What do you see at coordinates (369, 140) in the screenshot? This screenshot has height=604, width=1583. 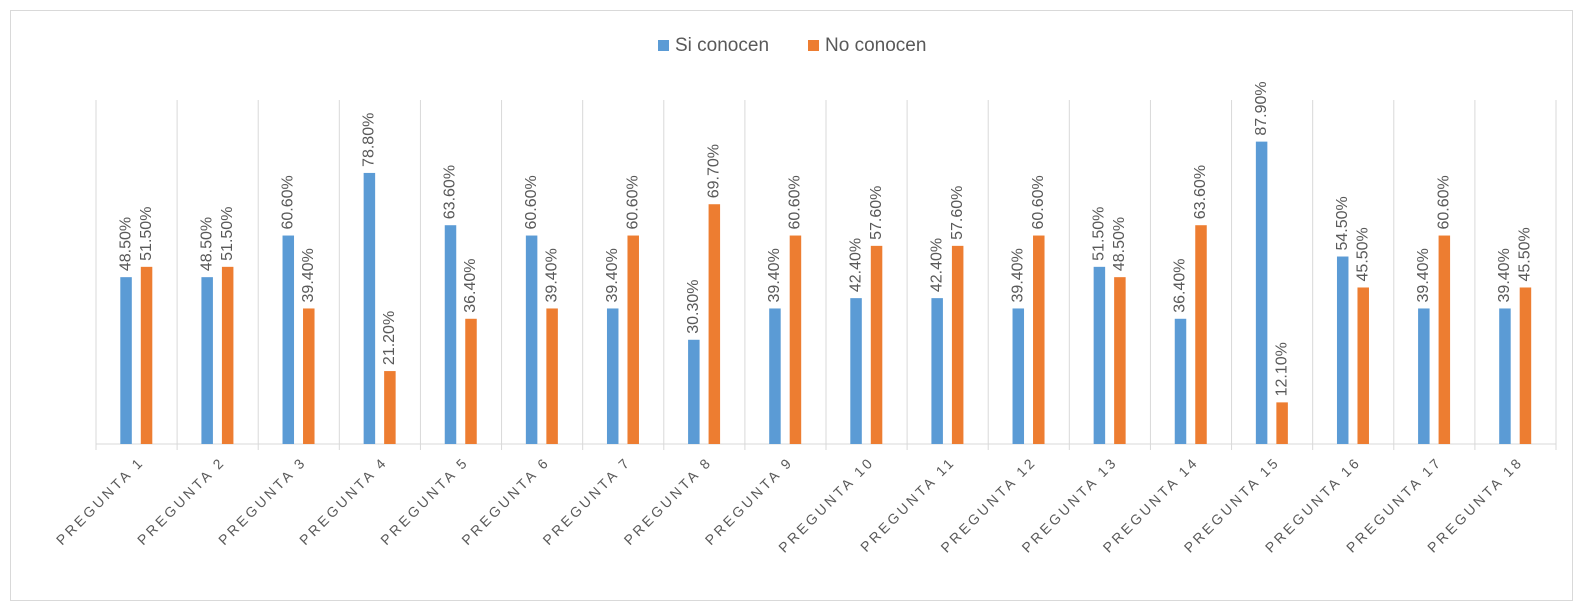 I see `value-label: 78.80%` at bounding box center [369, 140].